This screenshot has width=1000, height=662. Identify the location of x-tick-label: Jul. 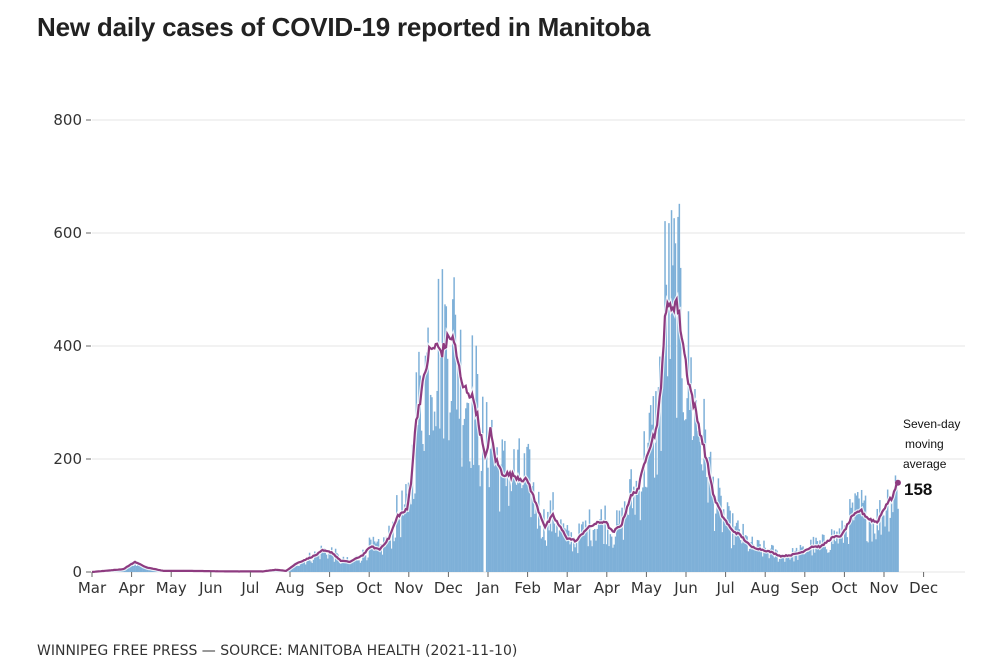
(249, 588).